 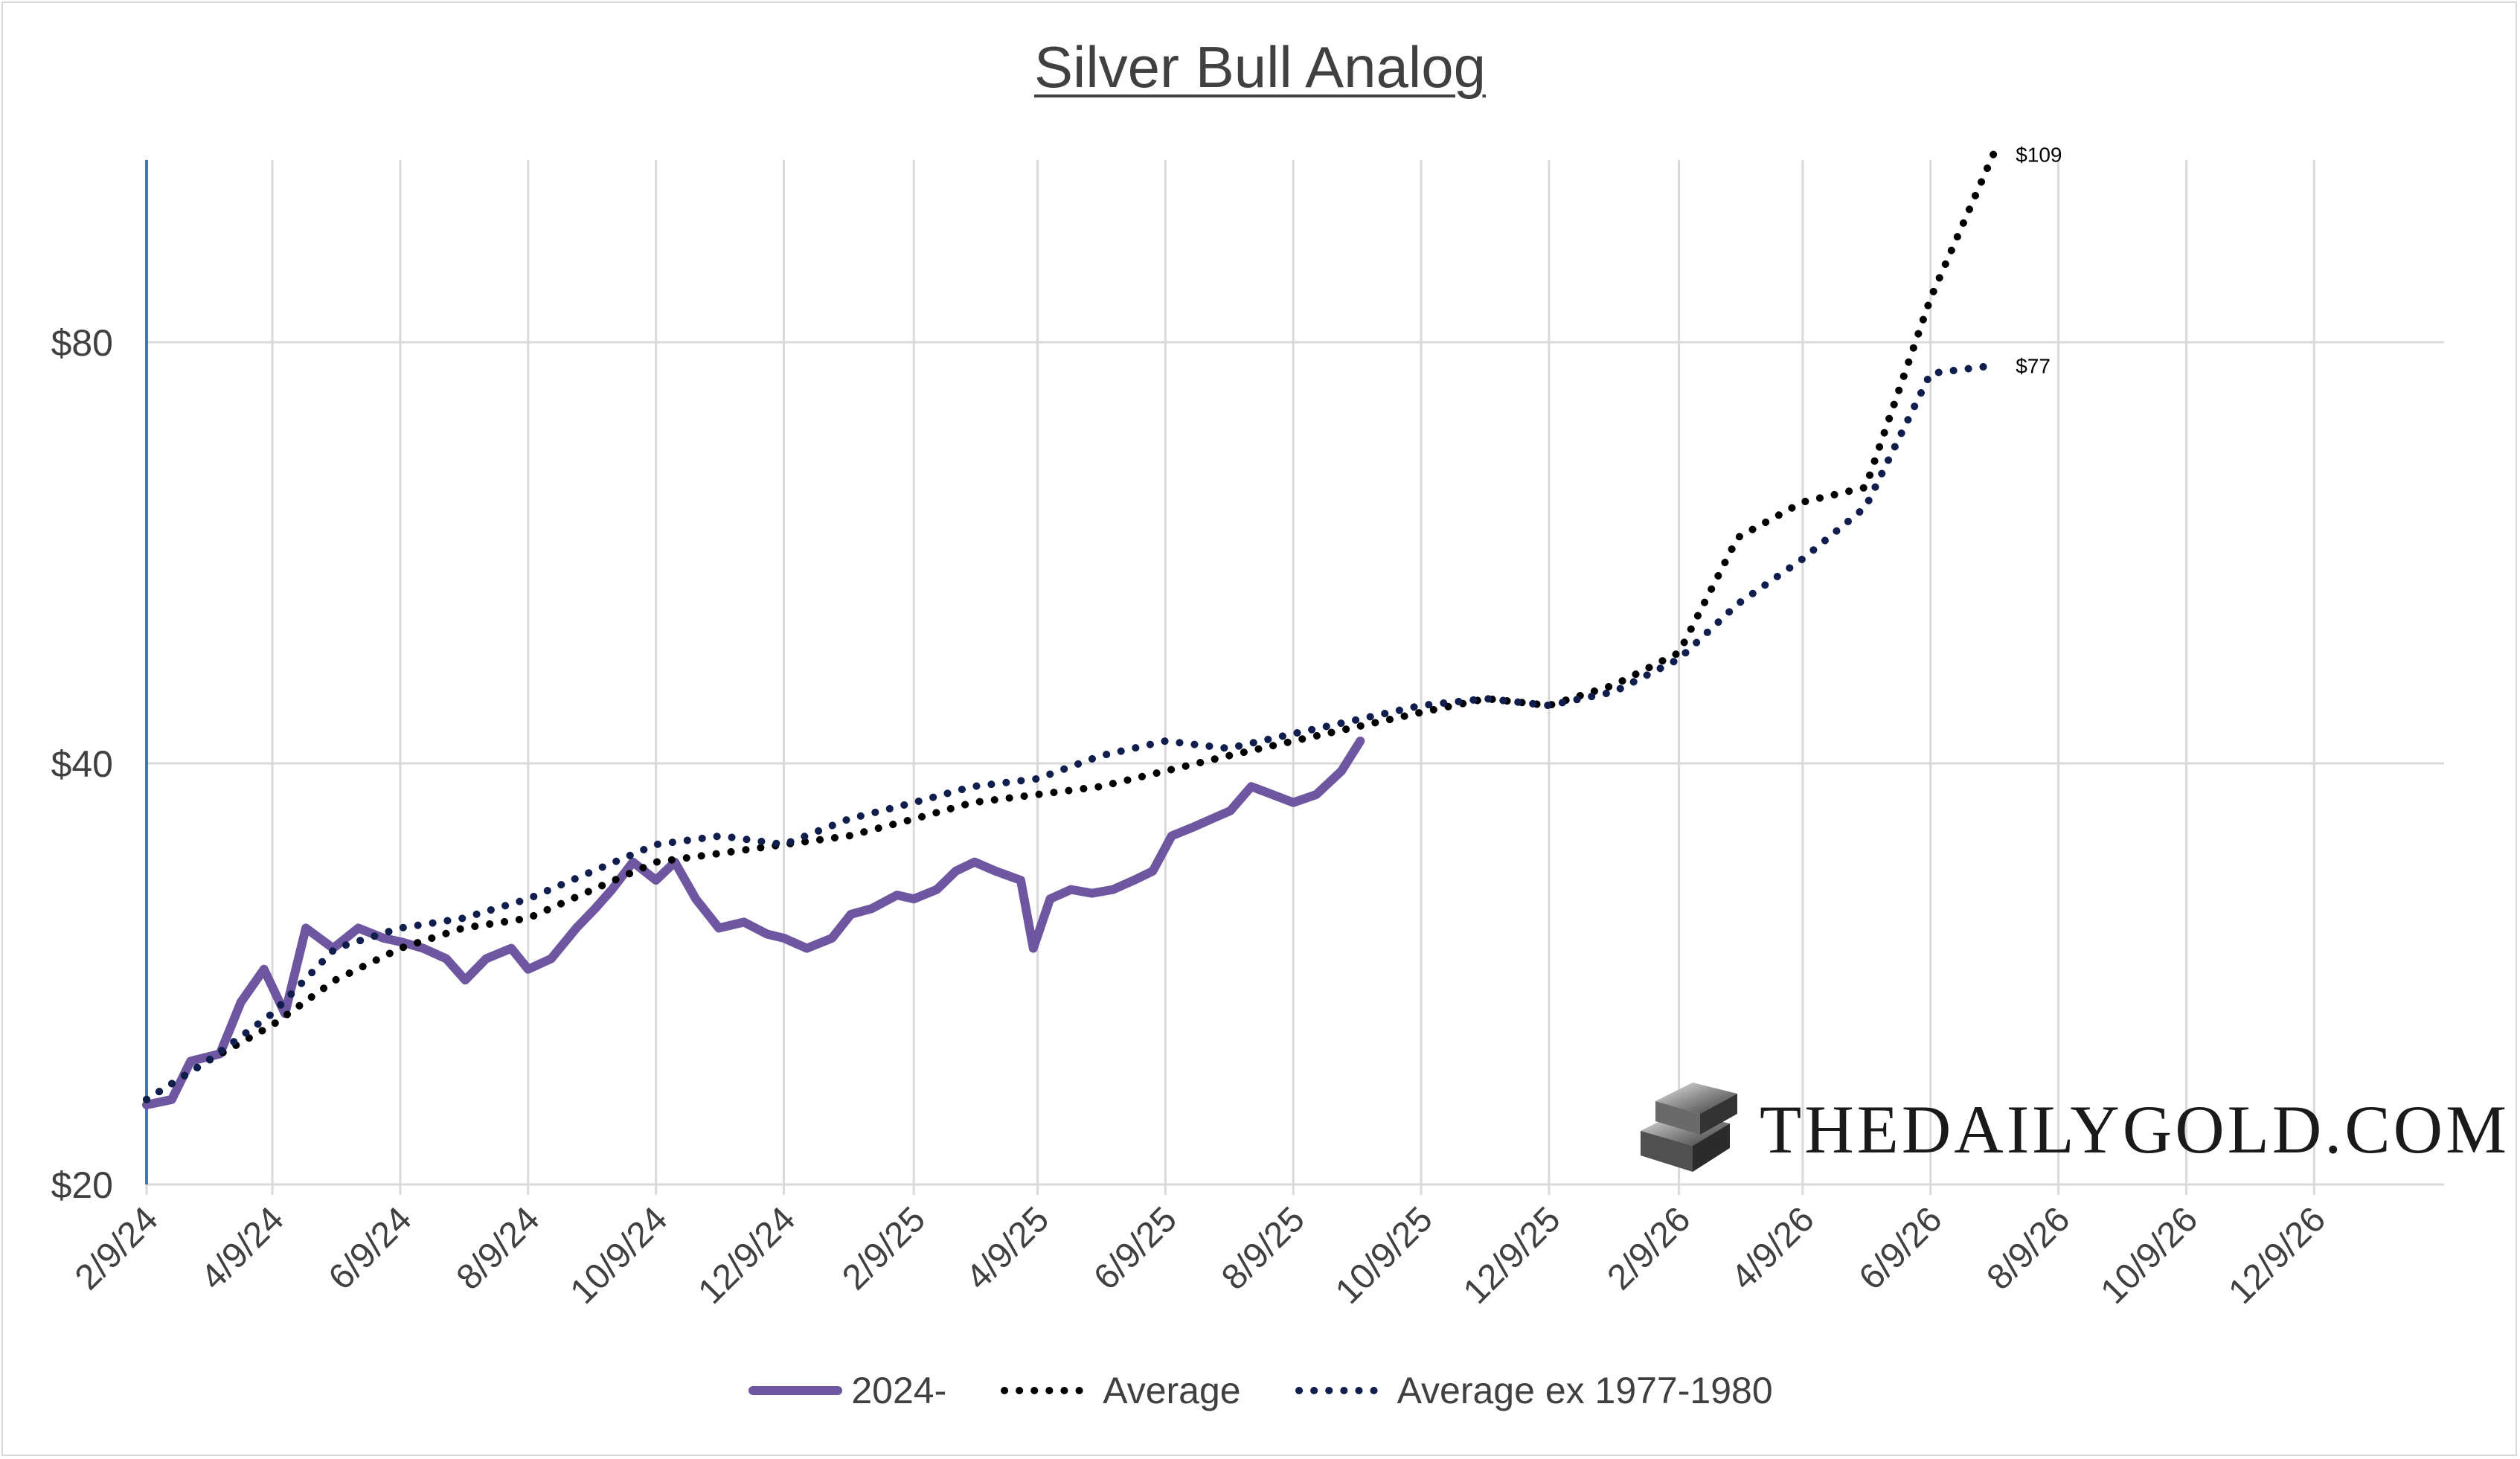 I want to click on x-tick-label: 2/9/24, so click(x=117, y=1248).